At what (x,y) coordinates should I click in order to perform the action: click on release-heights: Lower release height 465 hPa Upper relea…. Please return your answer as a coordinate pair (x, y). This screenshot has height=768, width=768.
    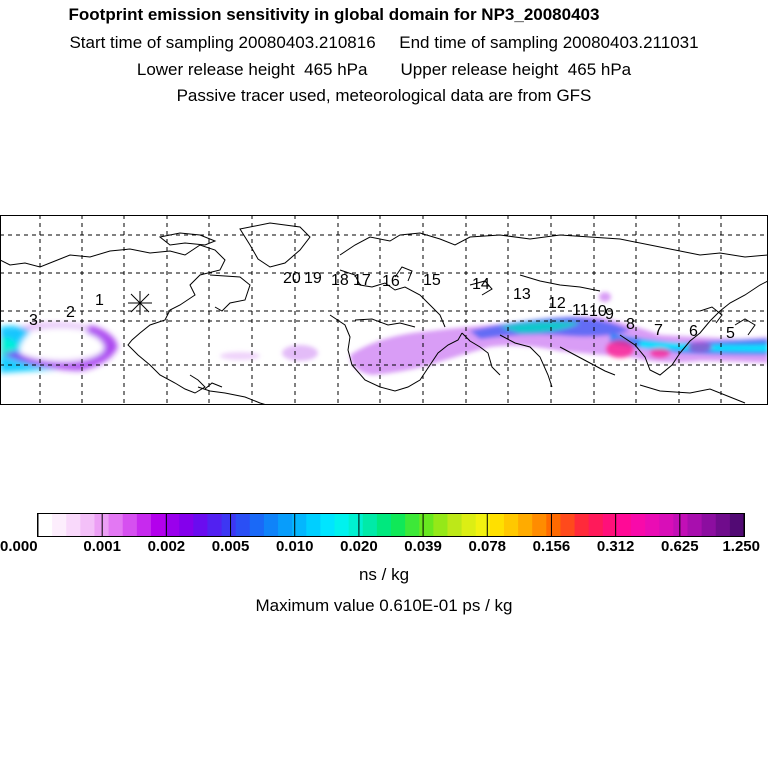
    Looking at the image, I should click on (384, 69).